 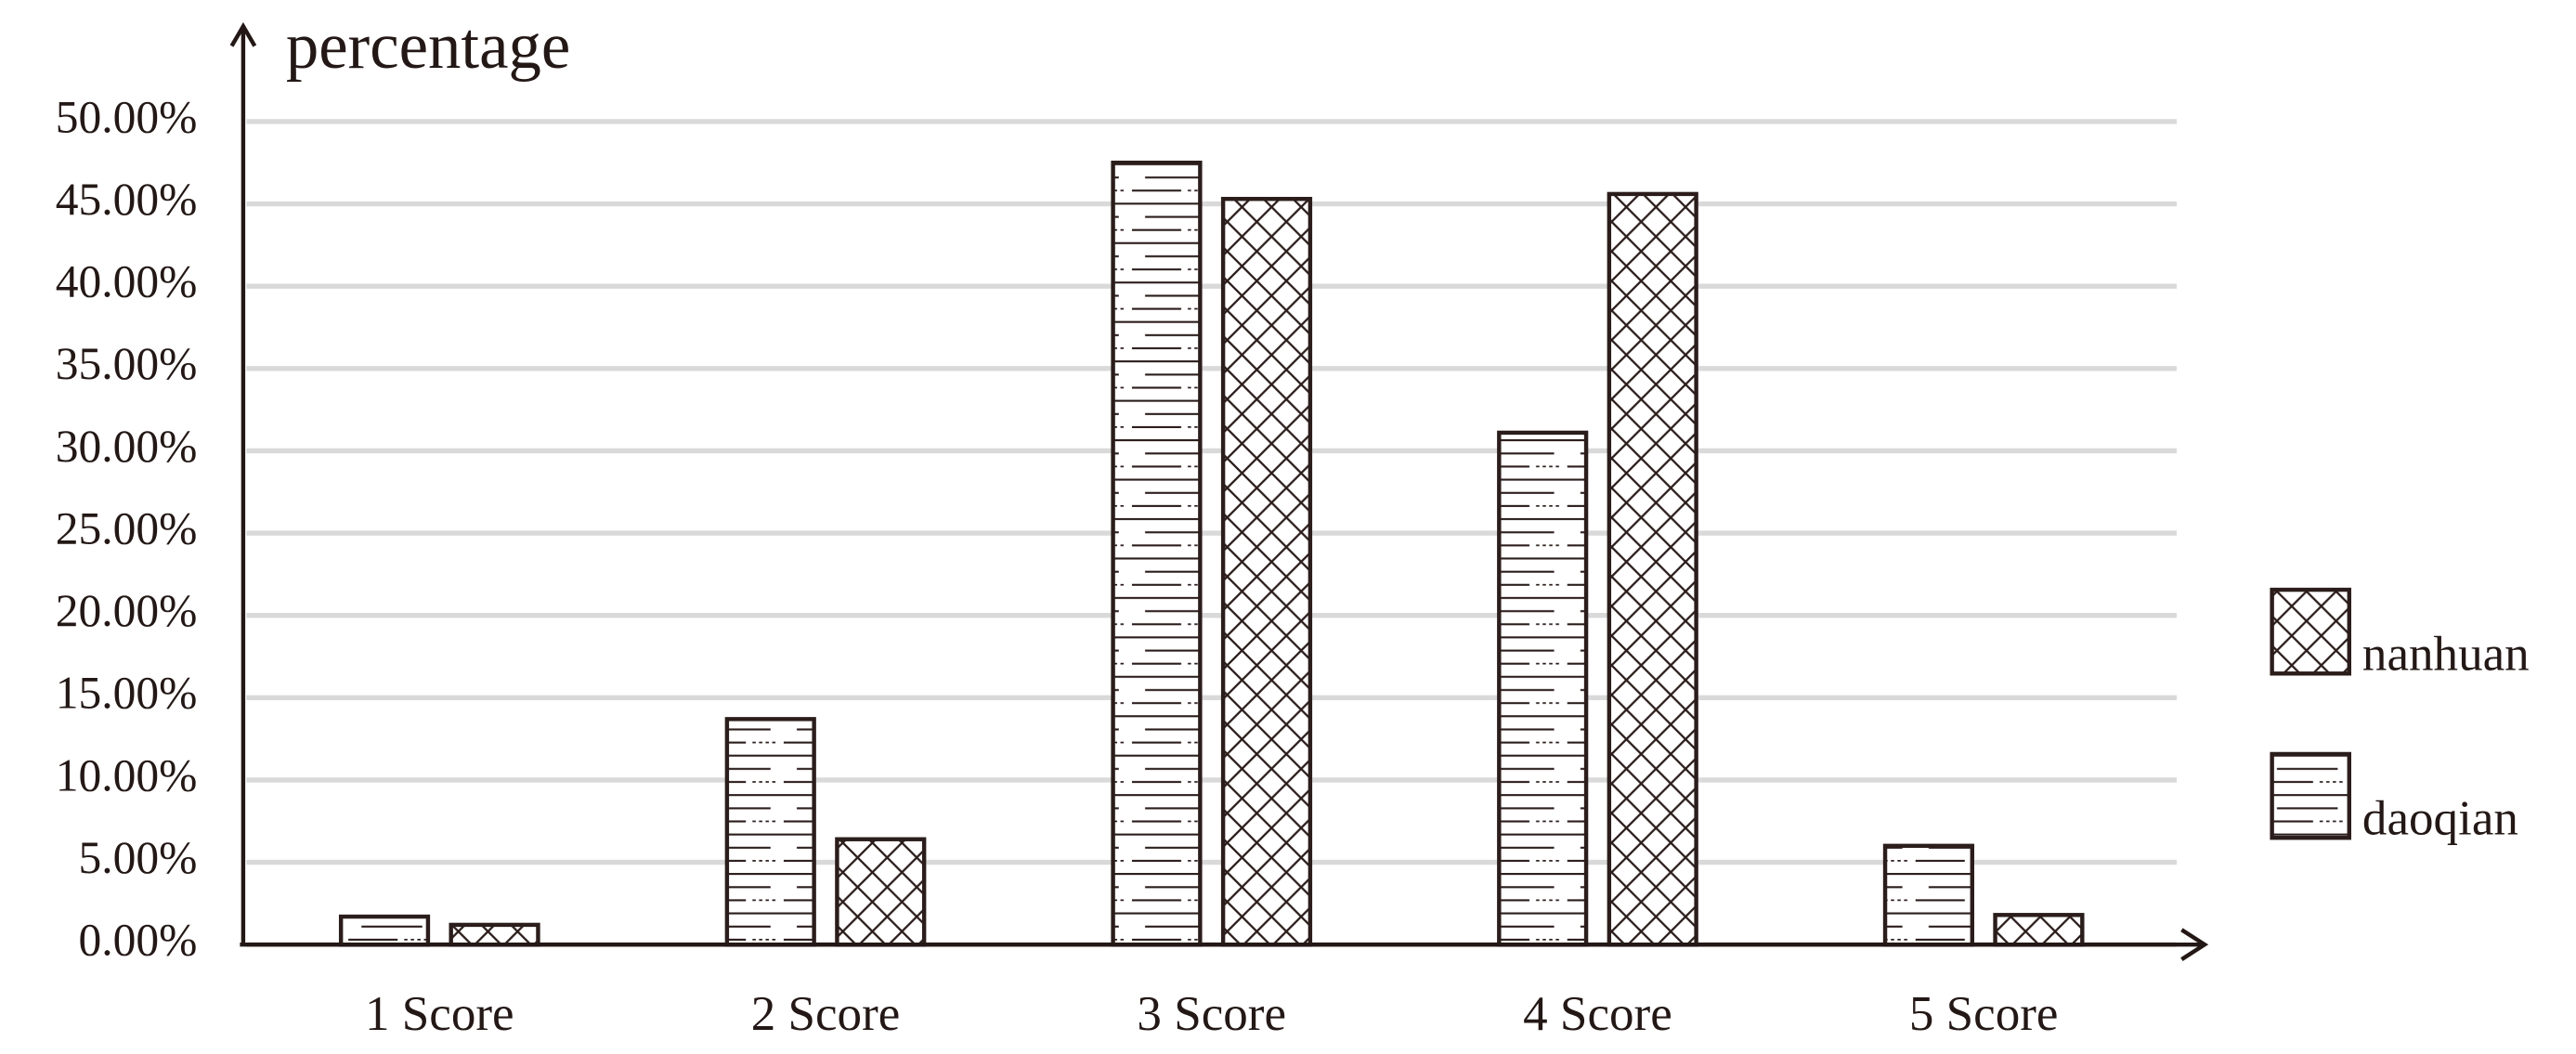 What do you see at coordinates (127, 446) in the screenshot?
I see `y-tick-label: 30.00%` at bounding box center [127, 446].